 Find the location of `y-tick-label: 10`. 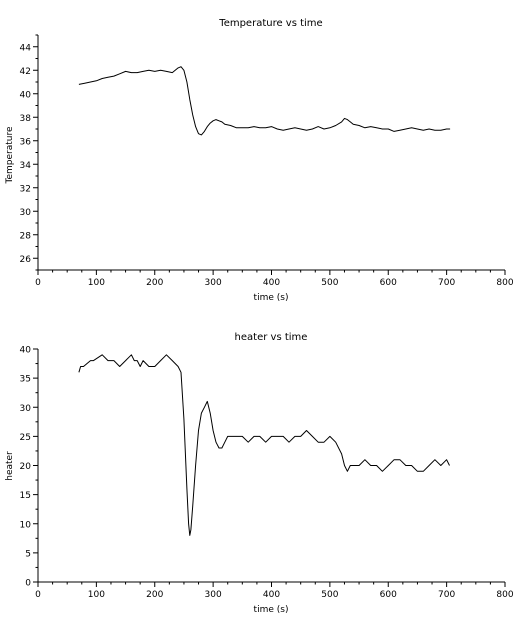

y-tick-label: 10 is located at coordinates (26, 525).